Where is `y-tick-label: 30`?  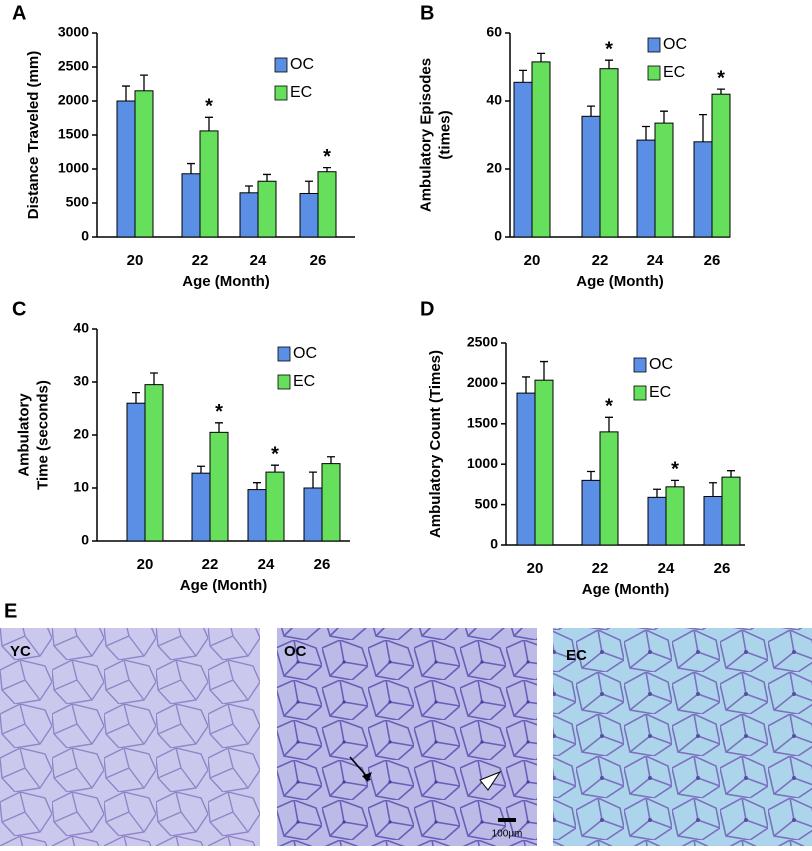 y-tick-label: 30 is located at coordinates (81, 381).